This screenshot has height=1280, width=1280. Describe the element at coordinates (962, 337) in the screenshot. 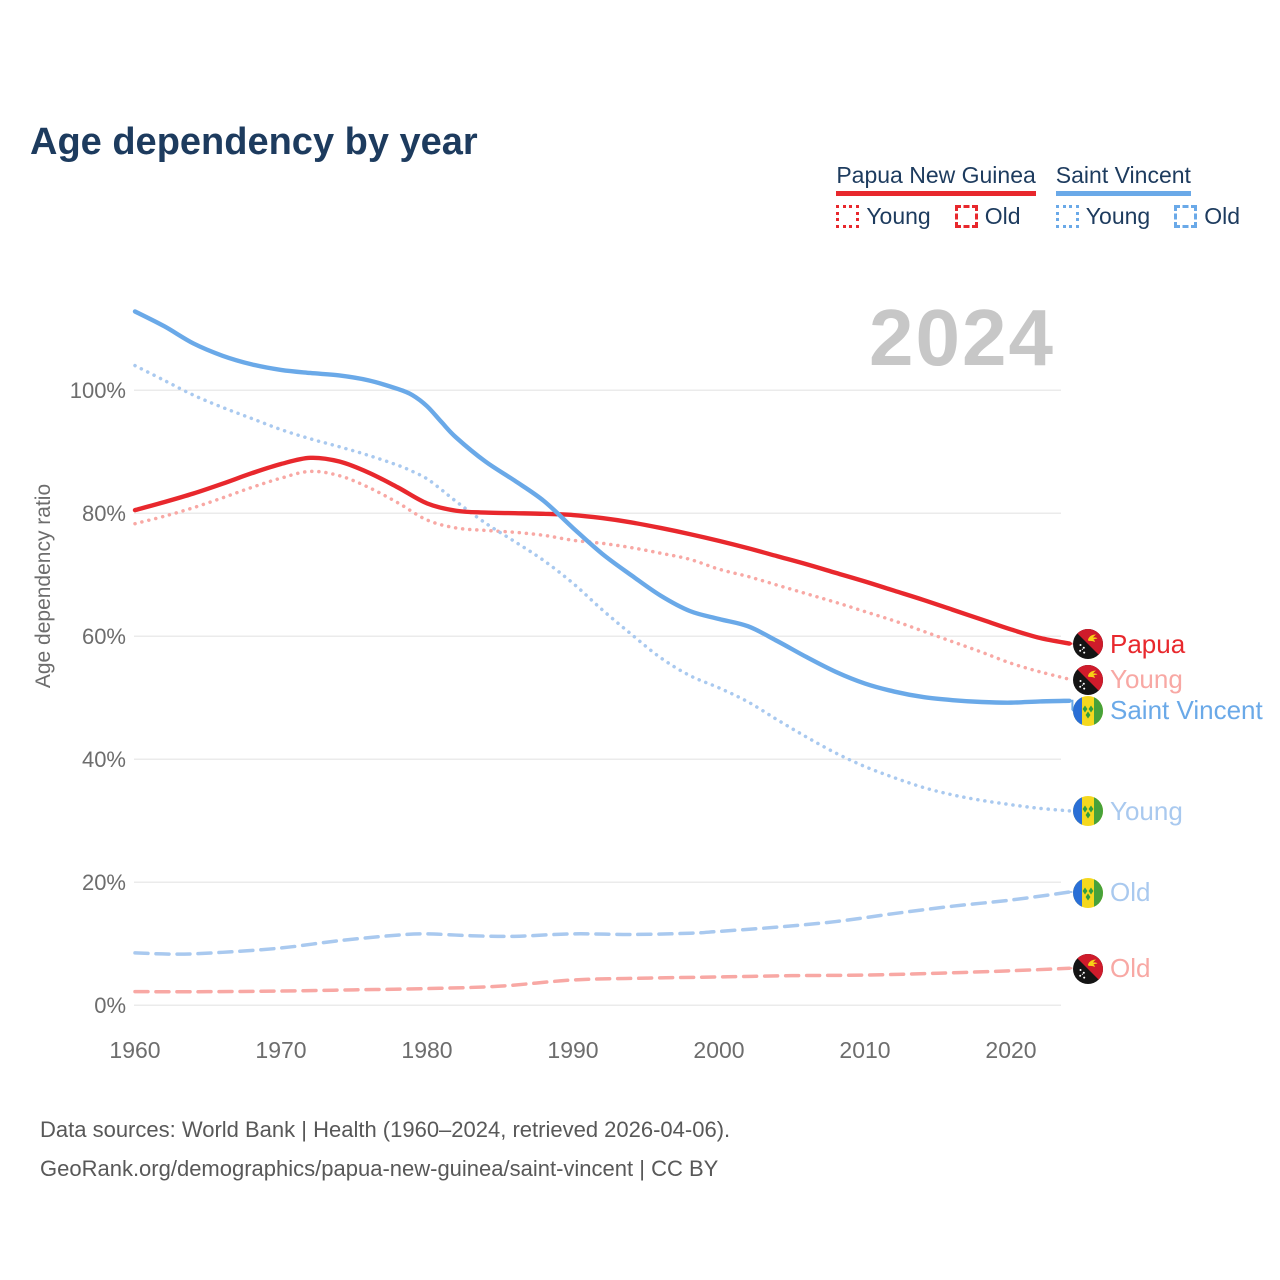

I see `year-watermark: 2024` at that location.